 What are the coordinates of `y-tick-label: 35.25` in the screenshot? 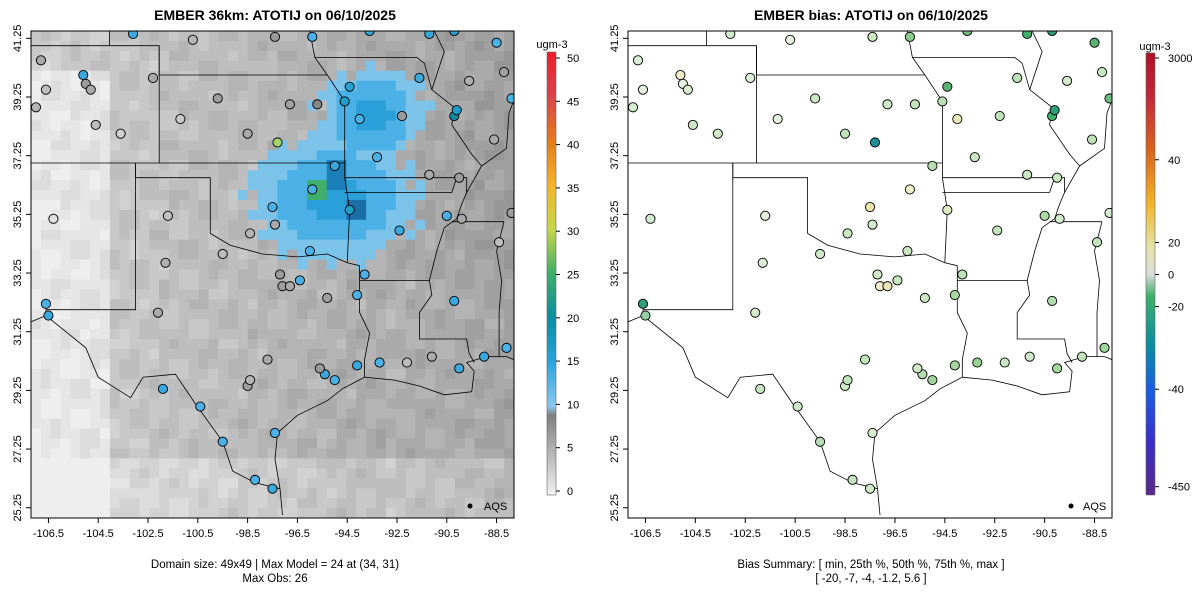 It's located at (18, 215).